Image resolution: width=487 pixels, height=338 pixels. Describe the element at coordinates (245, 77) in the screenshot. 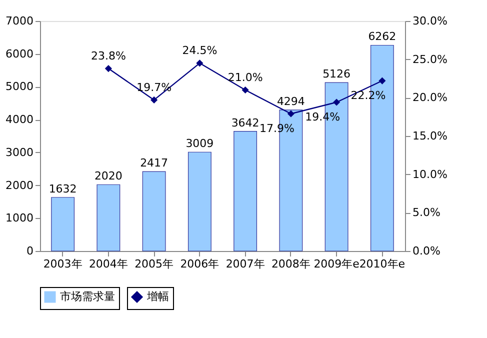

I see `data-label: 21.0%` at that location.